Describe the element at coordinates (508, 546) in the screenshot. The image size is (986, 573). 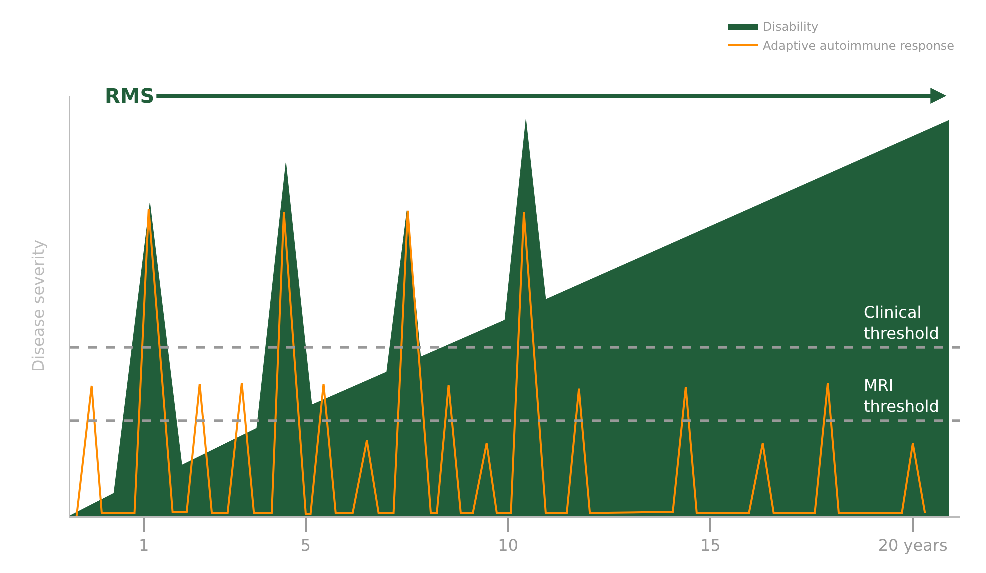
I see `x-tick-label: 10` at that location.